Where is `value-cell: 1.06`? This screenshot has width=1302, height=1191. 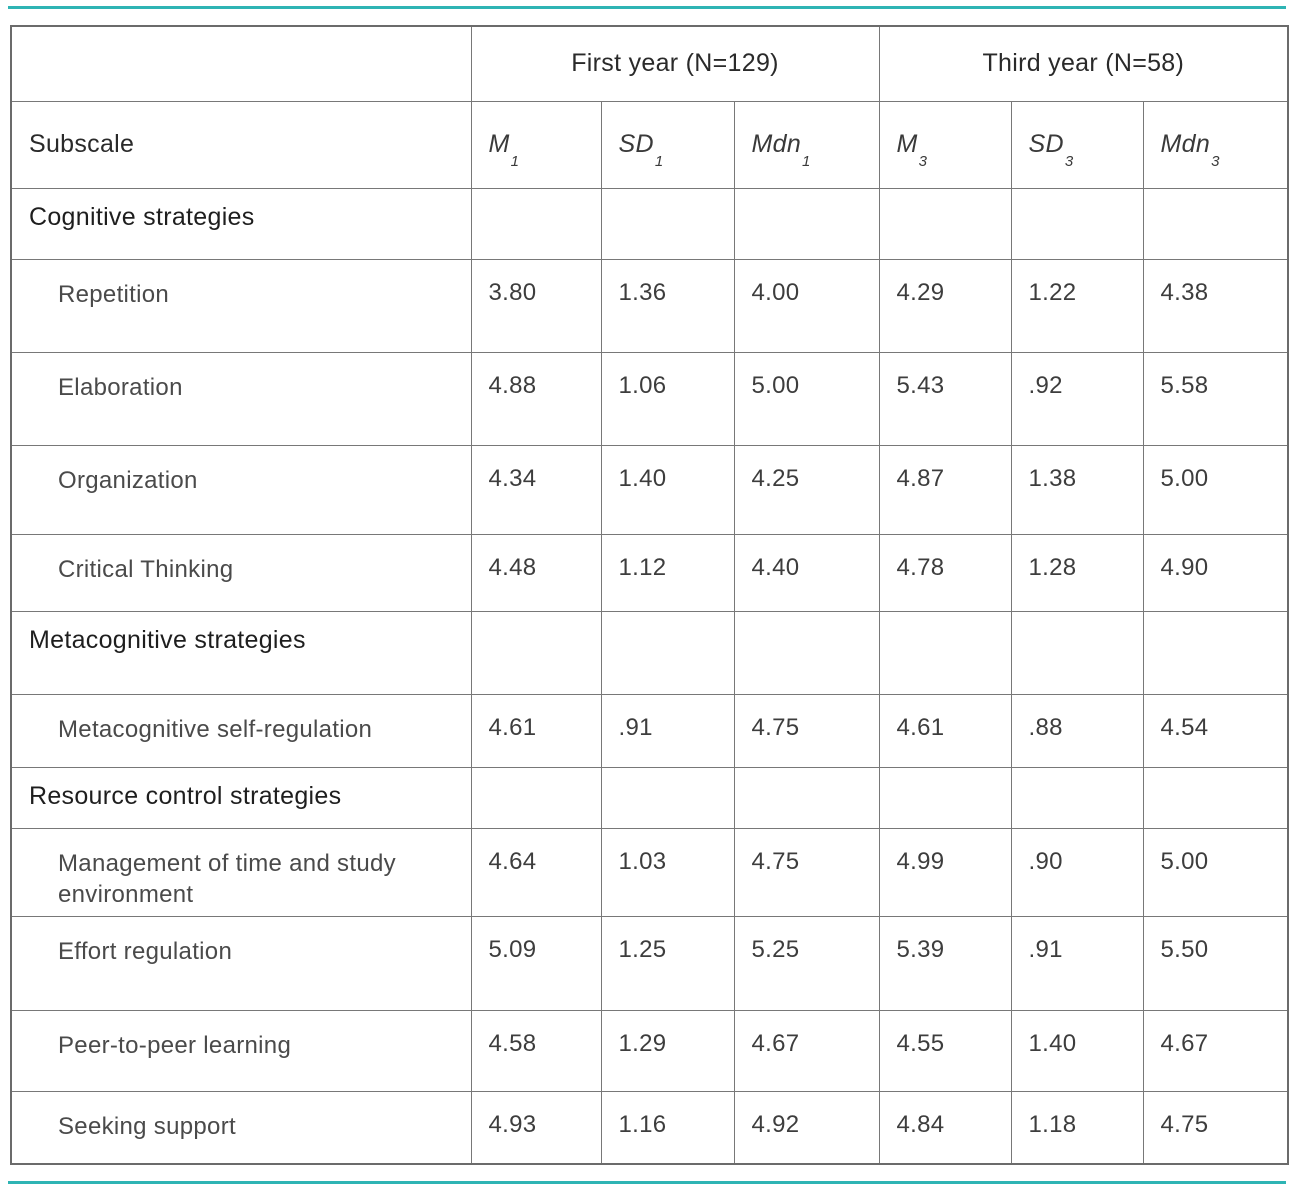 value-cell: 1.06 is located at coordinates (667, 398).